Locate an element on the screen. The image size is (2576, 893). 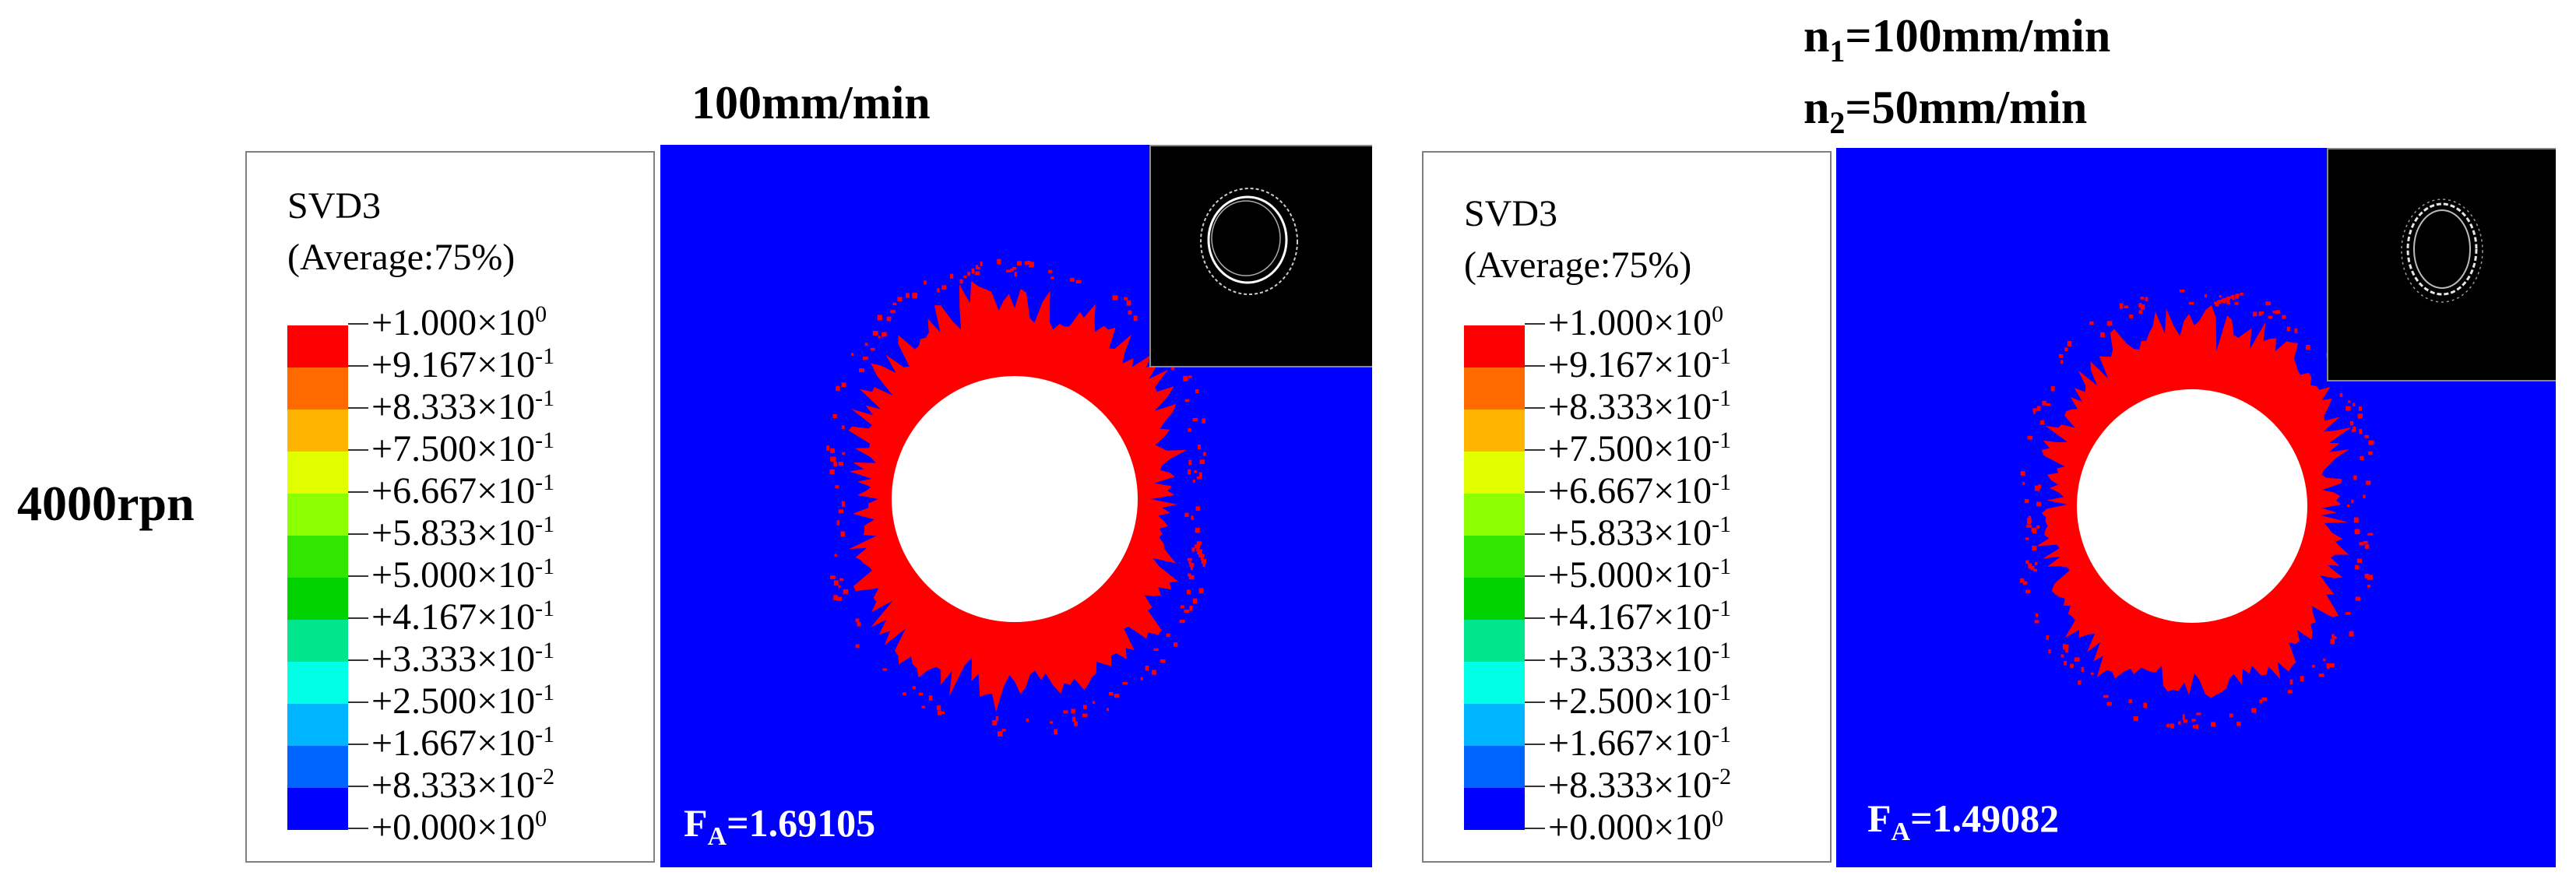
legend-value: +8.333×10-2 is located at coordinates (1640, 785).